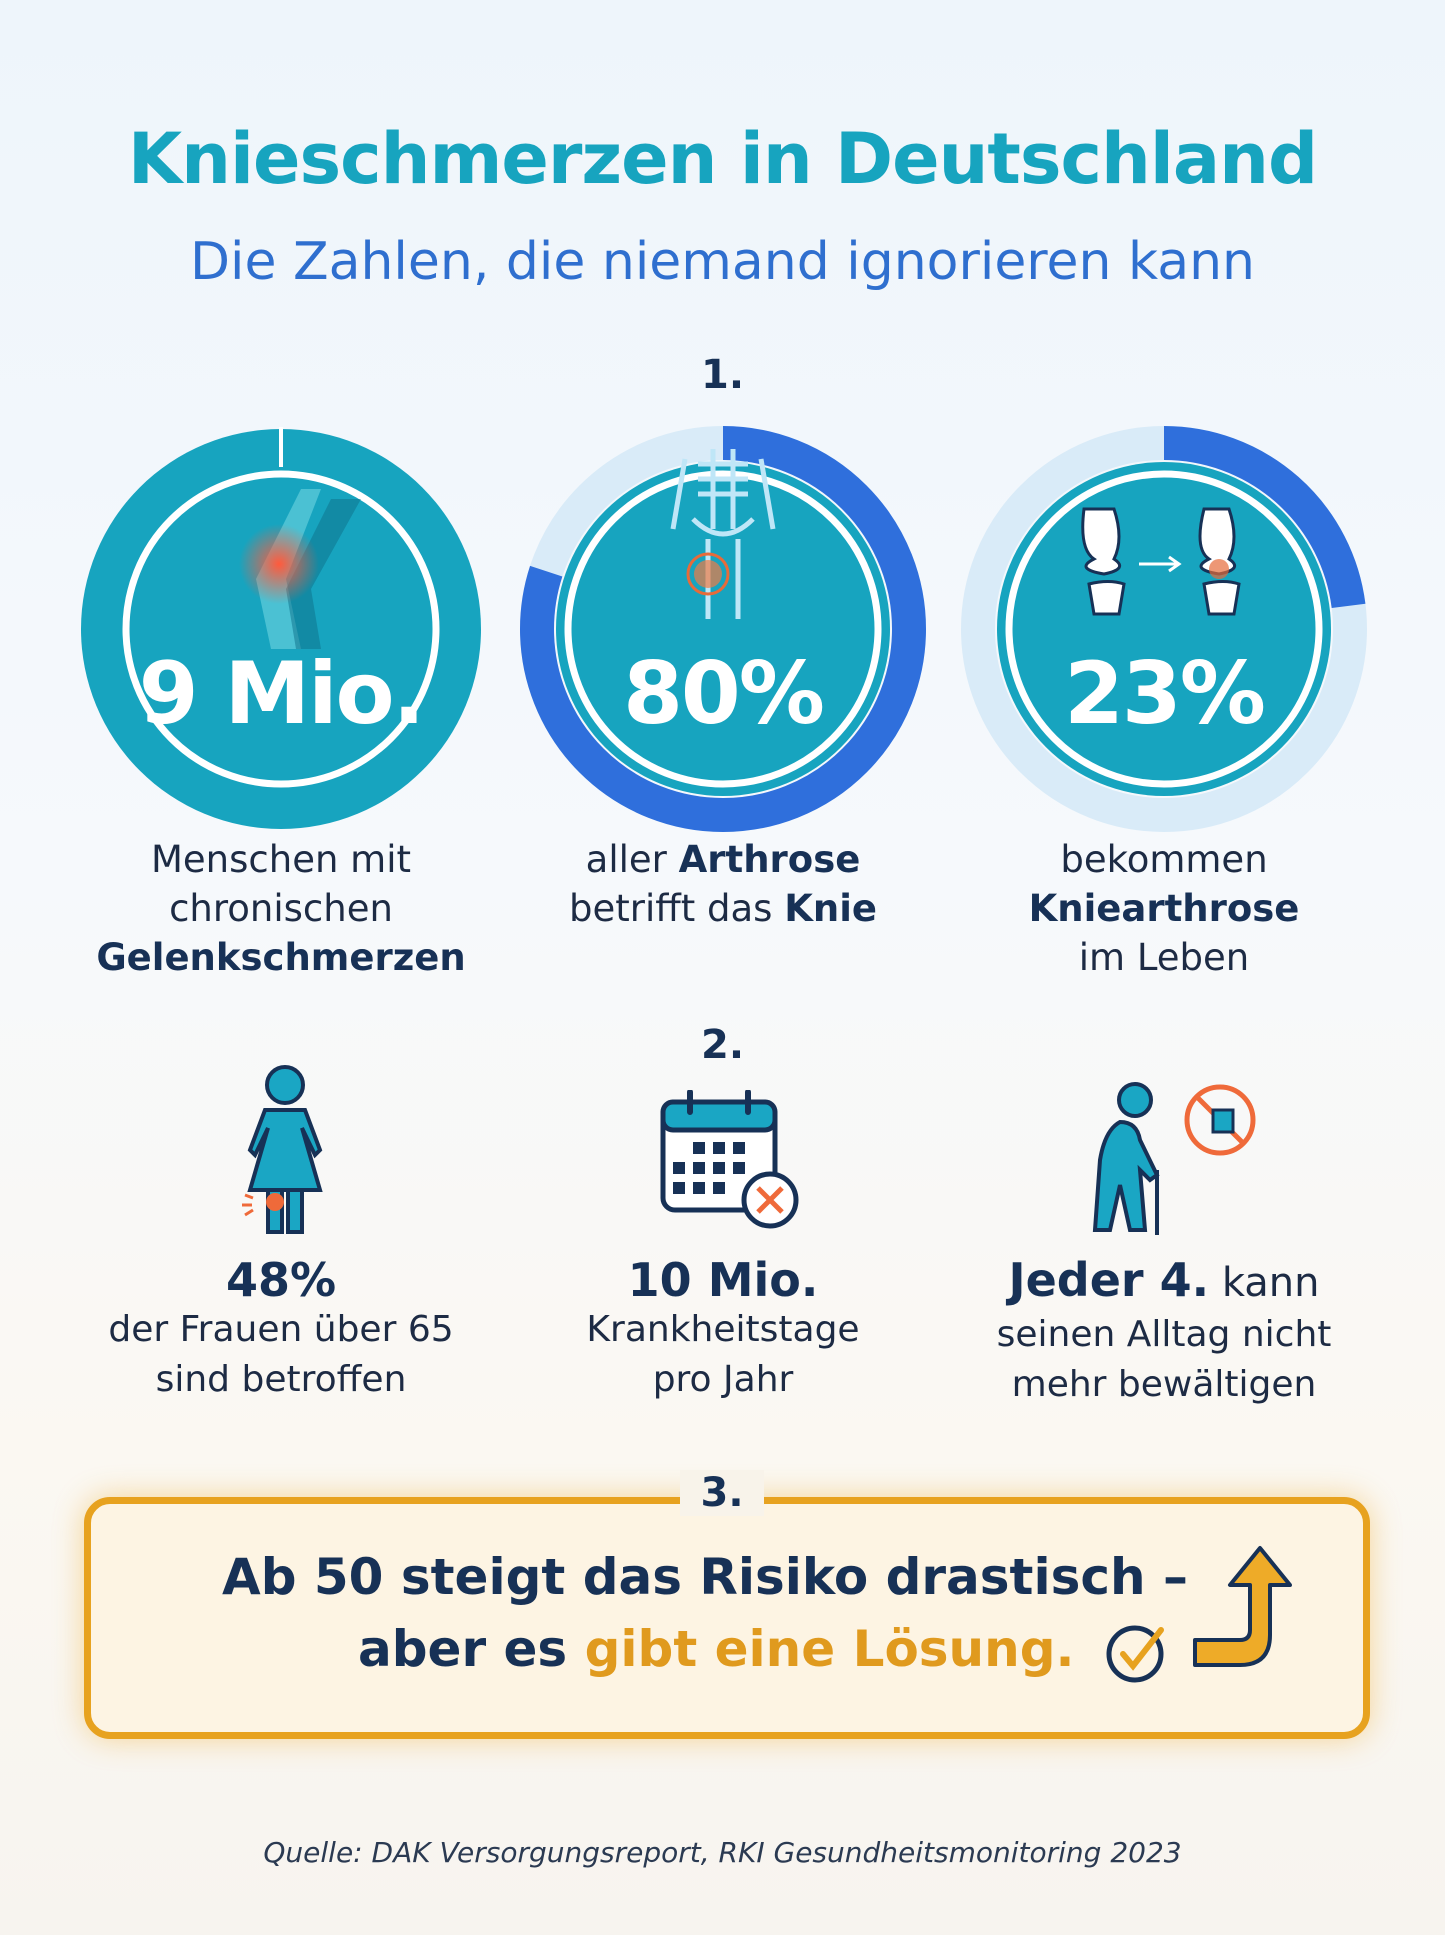 The height and width of the screenshot is (1935, 1445). Describe the element at coordinates (282, 694) in the screenshot. I see `stat-value: 9 Mio.` at that location.